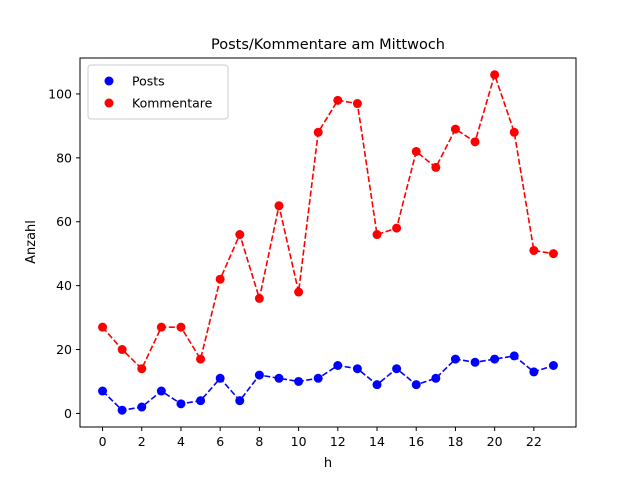 Image resolution: width=640 pixels, height=480 pixels. Describe the element at coordinates (109, 81) in the screenshot. I see `legend-marker-posts` at that location.